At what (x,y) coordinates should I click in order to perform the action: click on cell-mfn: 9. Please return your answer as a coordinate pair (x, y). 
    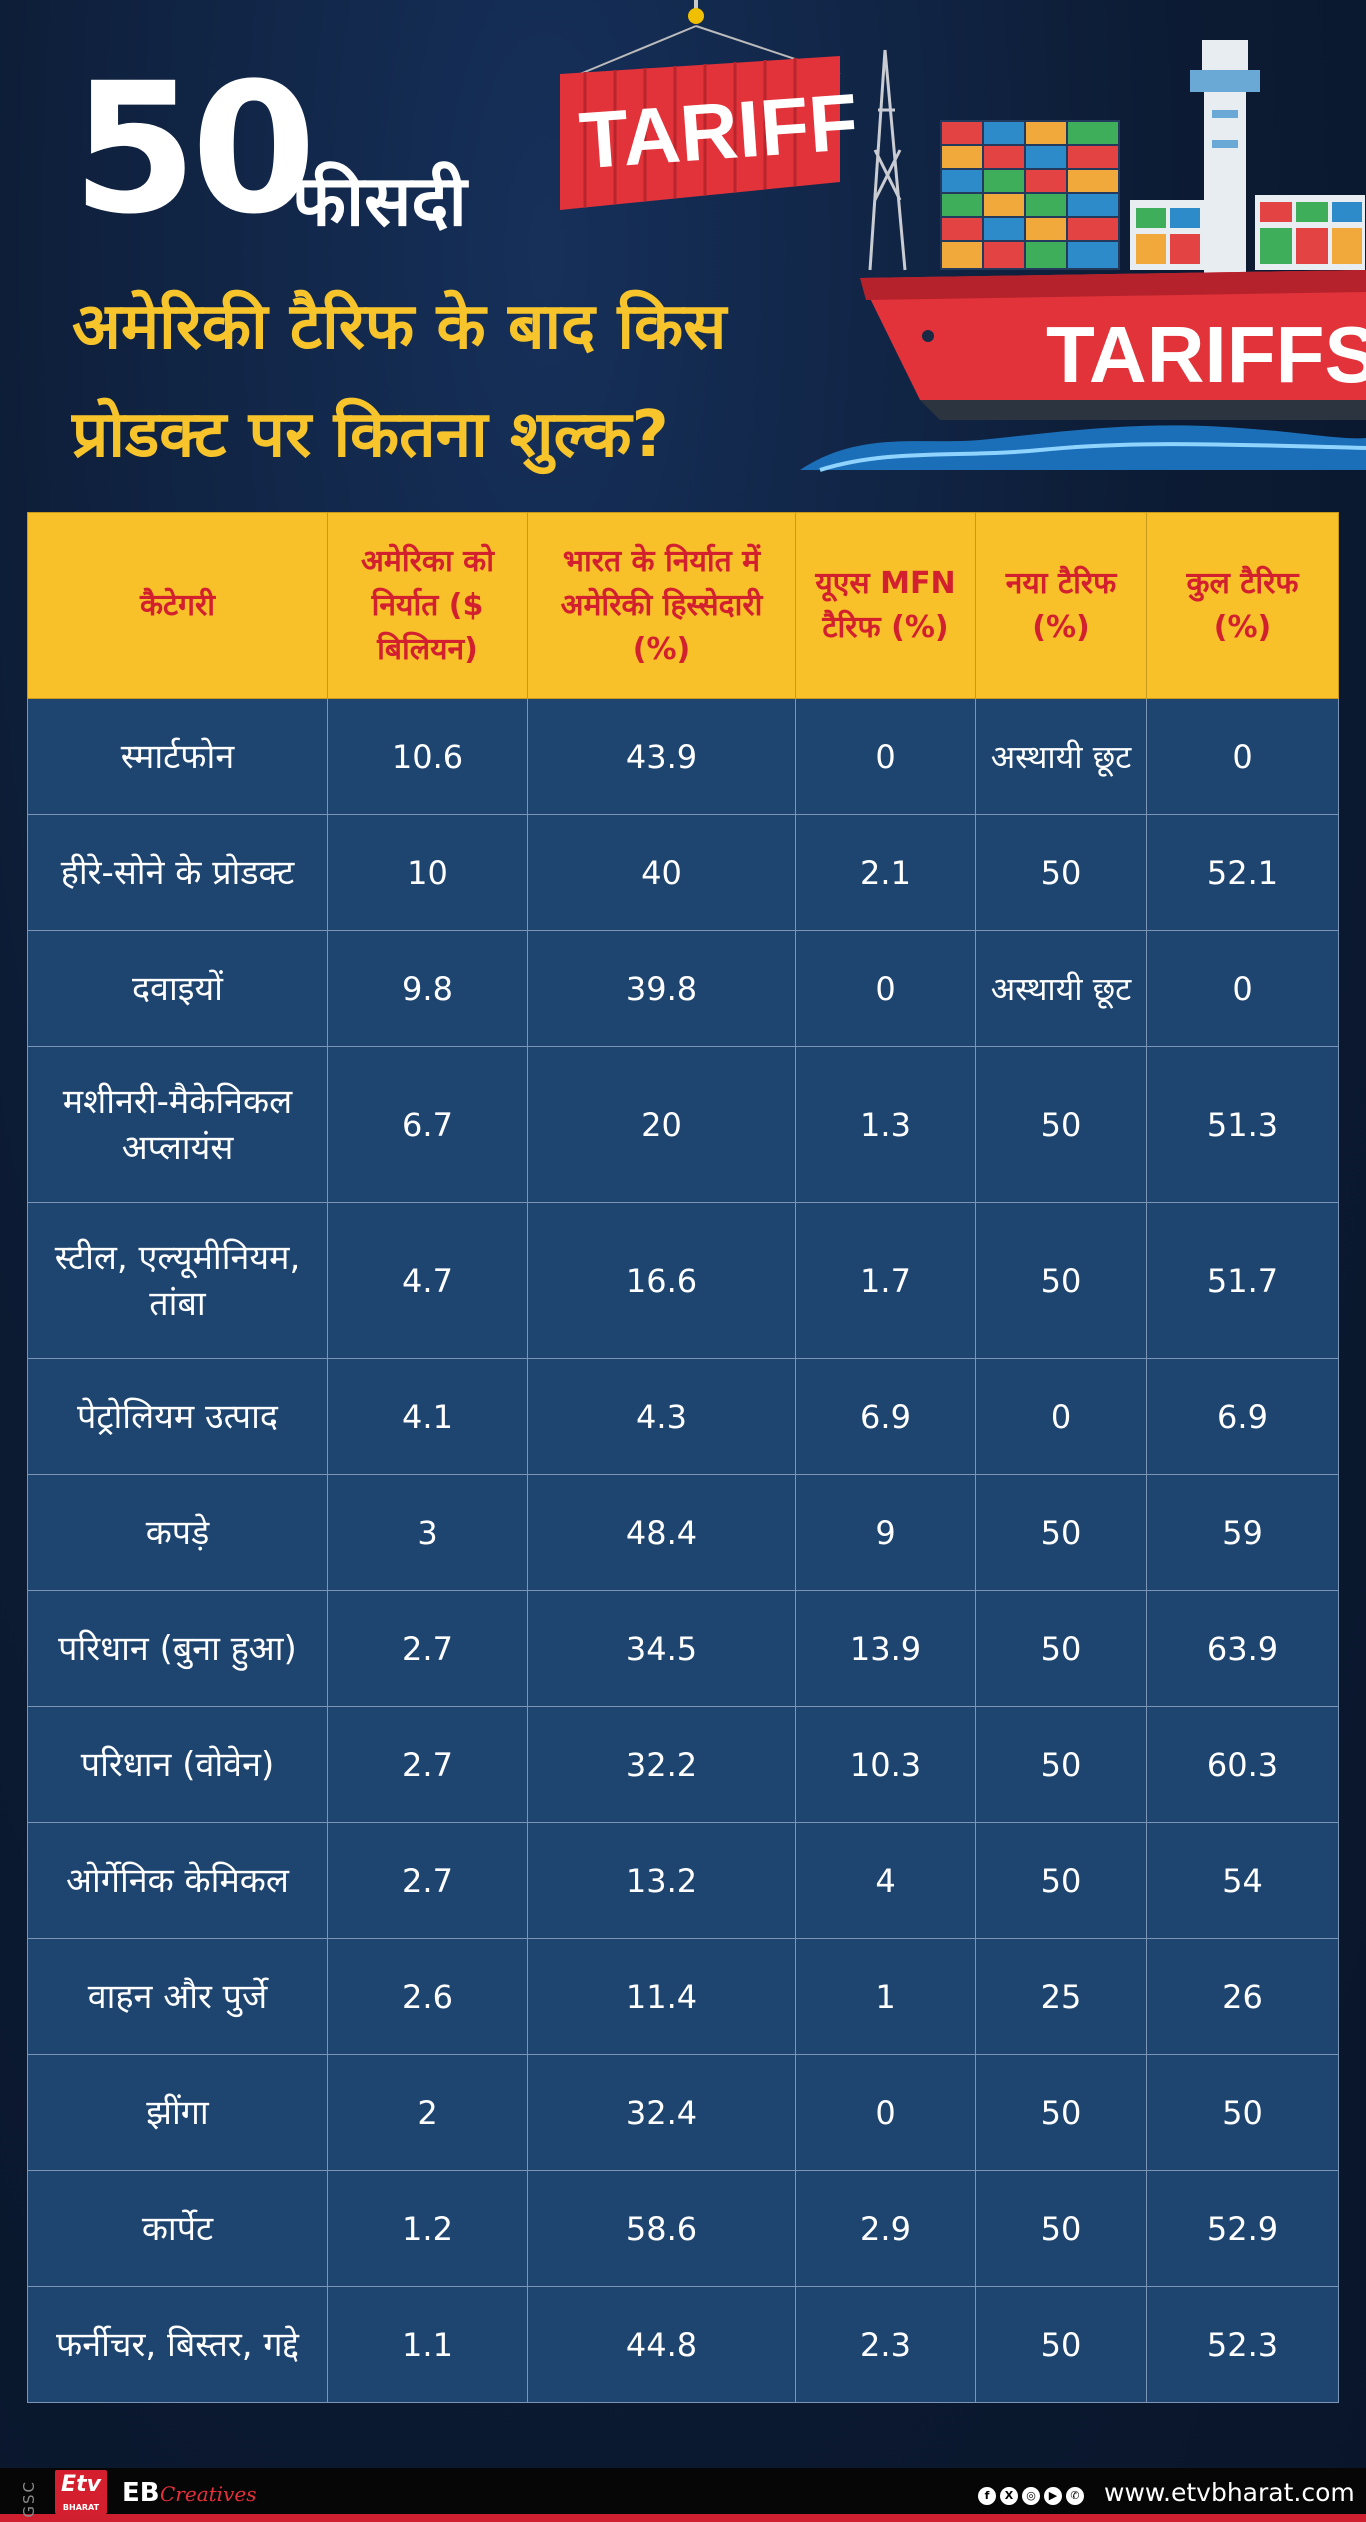
    Looking at the image, I should click on (885, 1532).